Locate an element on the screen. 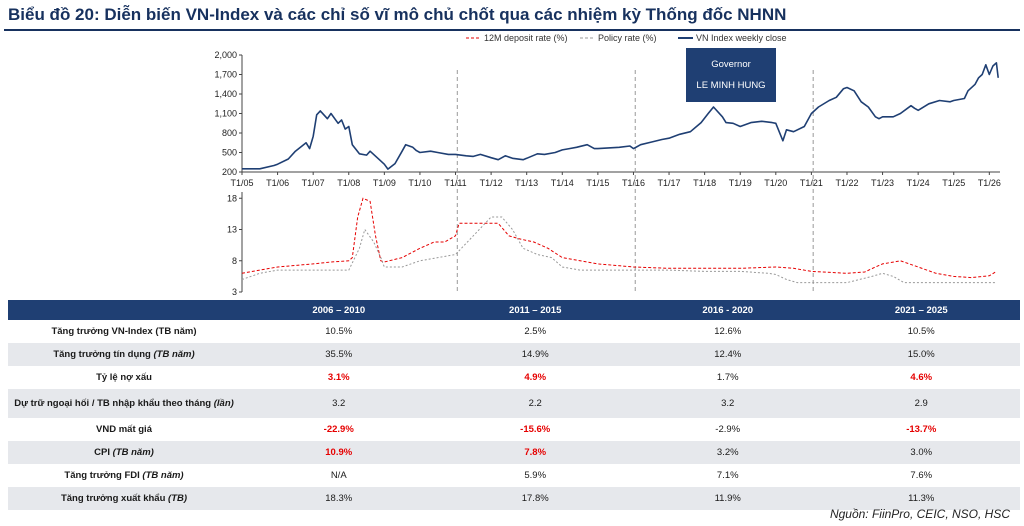 The image size is (1024, 526). vnindex-x-tick-label: T1/14 is located at coordinates (562, 183).